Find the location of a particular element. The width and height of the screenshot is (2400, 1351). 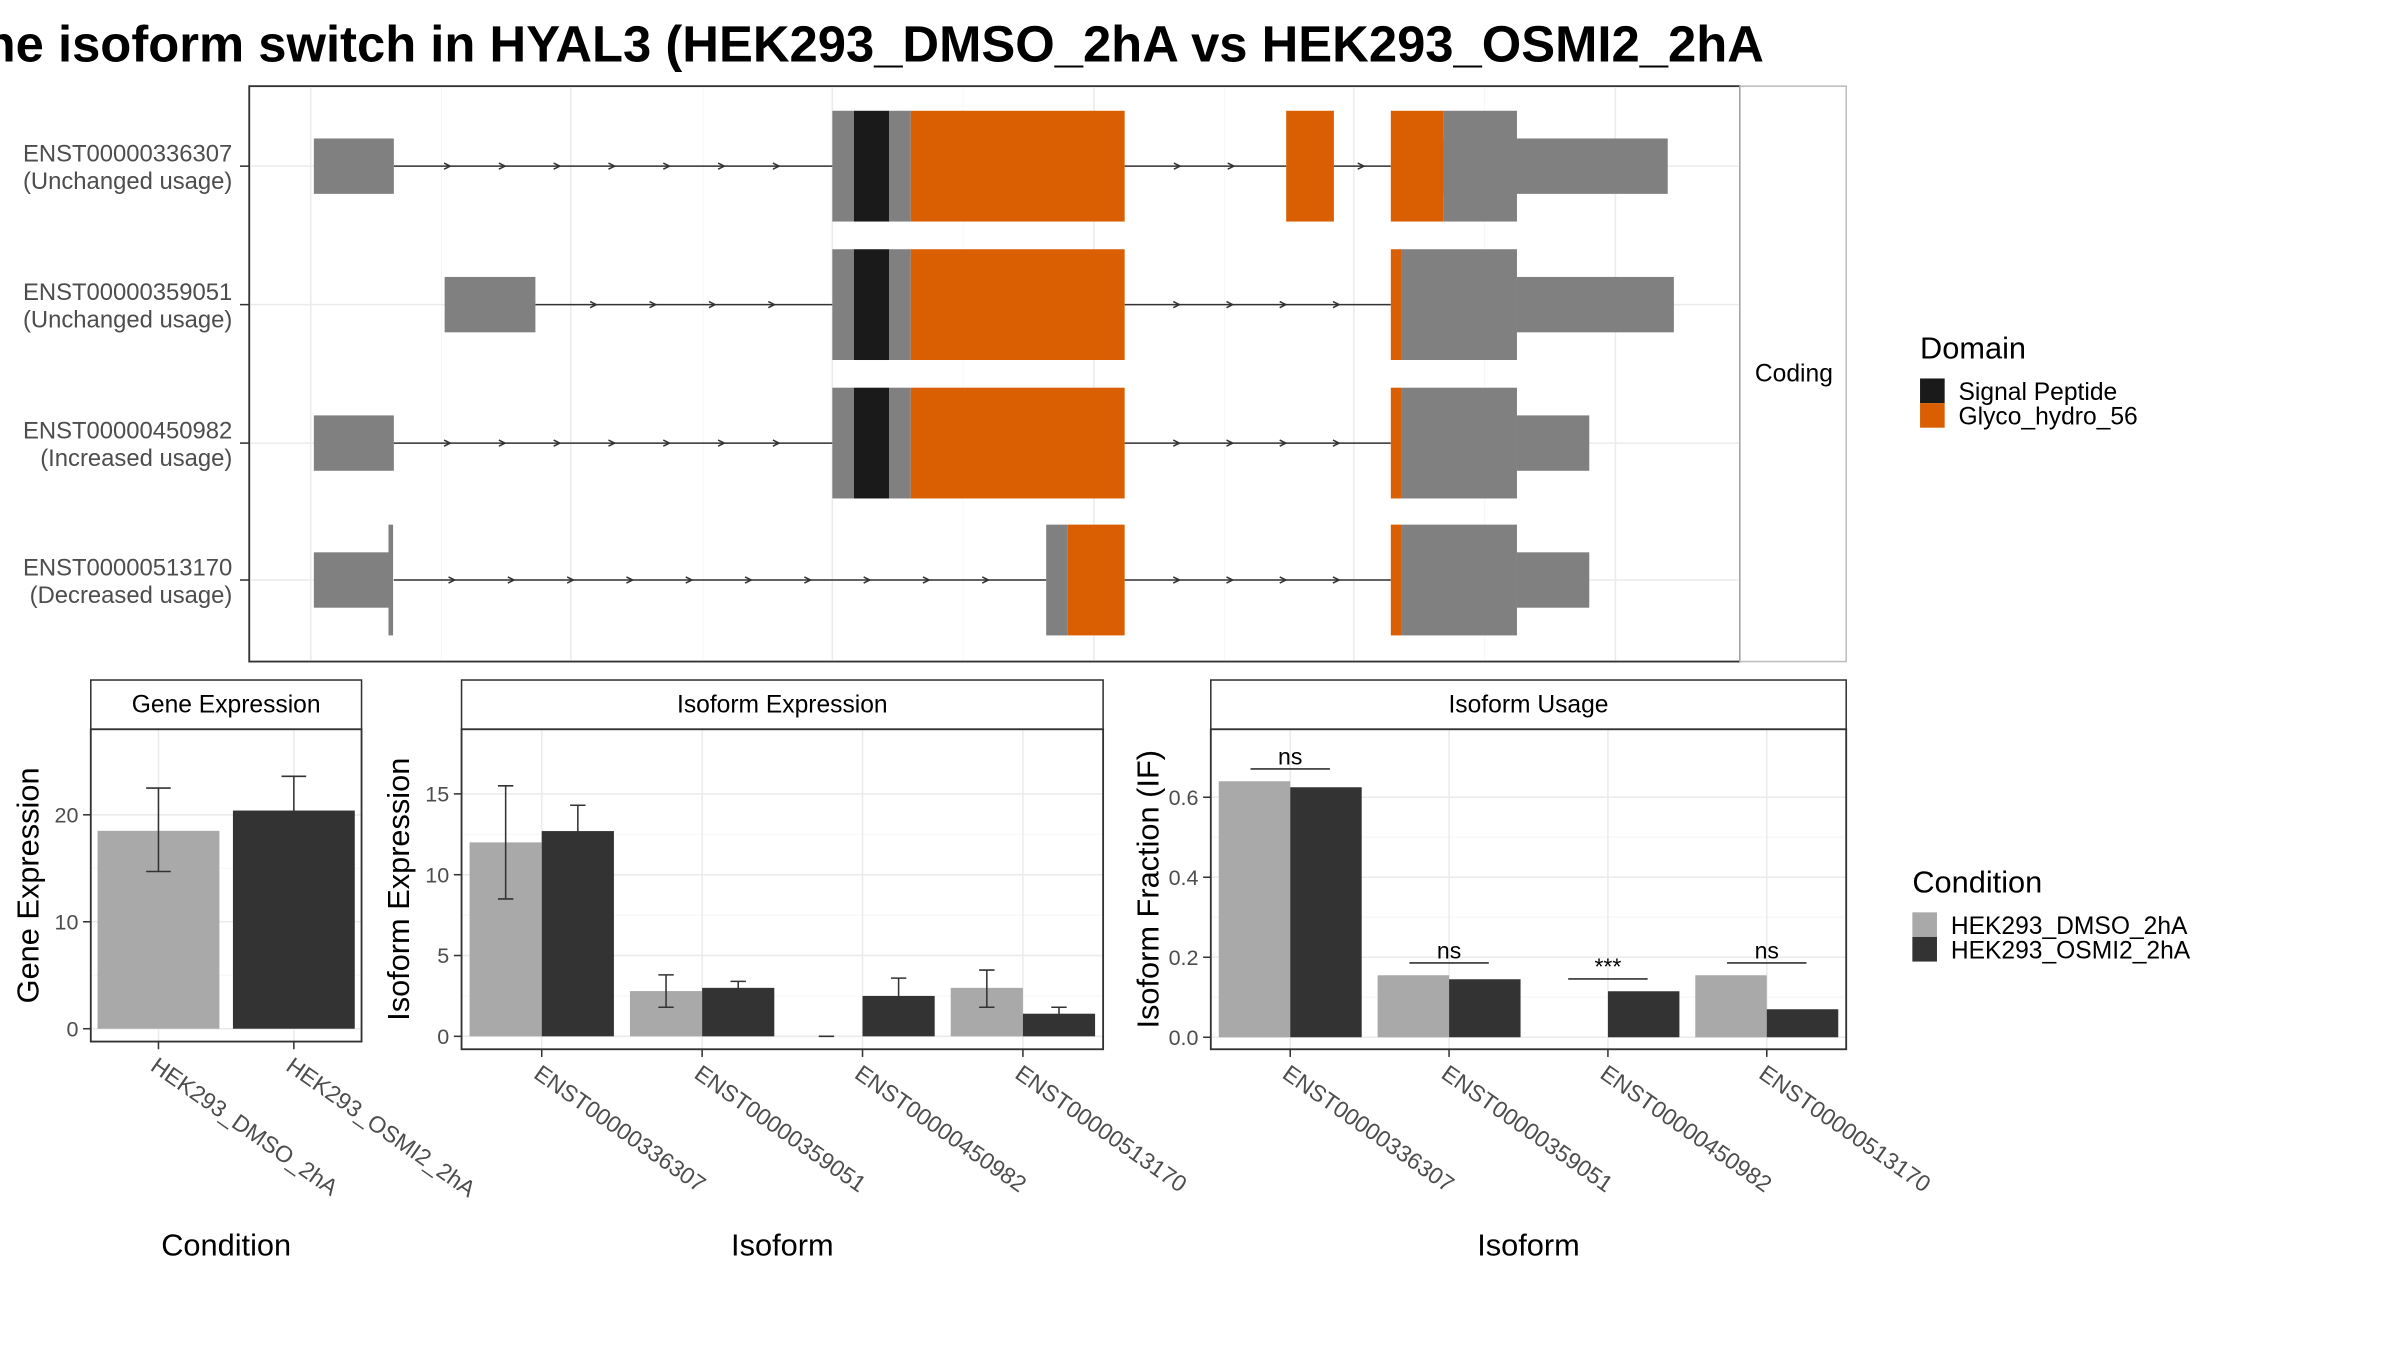

facet-strip is located at coordinates (782, 705).